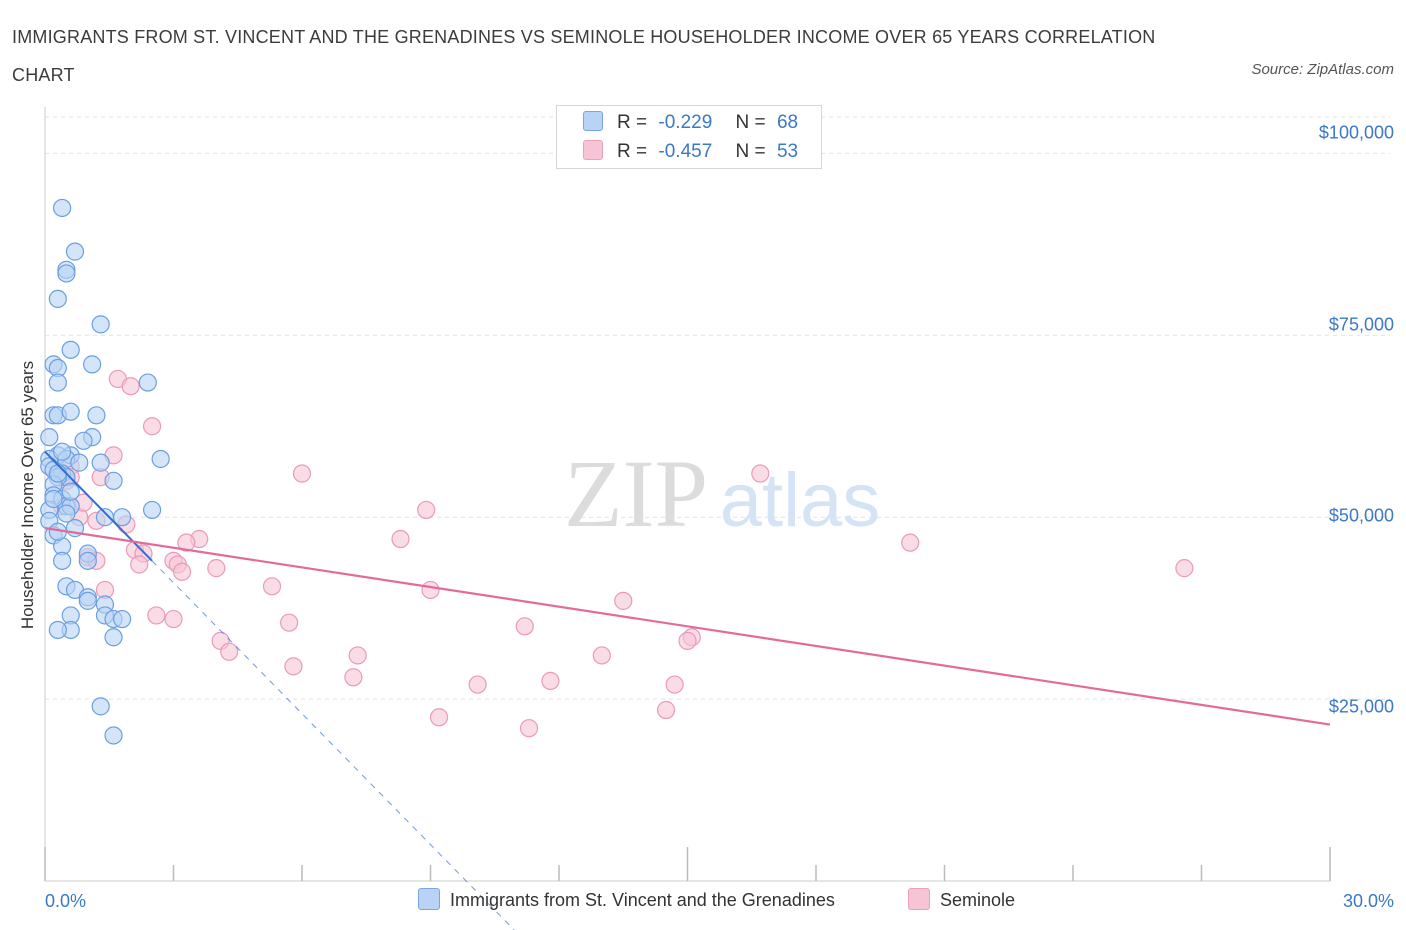 The width and height of the screenshot is (1406, 930). I want to click on immigrants-trend-extension, so click(333, 745).